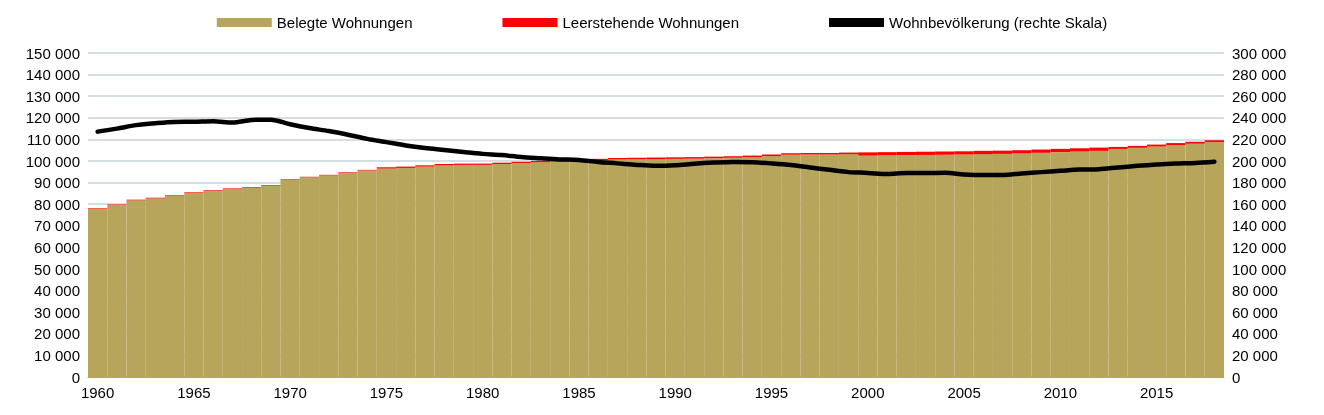 This screenshot has width=1324, height=415. Describe the element at coordinates (1259, 269) in the screenshot. I see `y2-tick-label: 100 000` at that location.